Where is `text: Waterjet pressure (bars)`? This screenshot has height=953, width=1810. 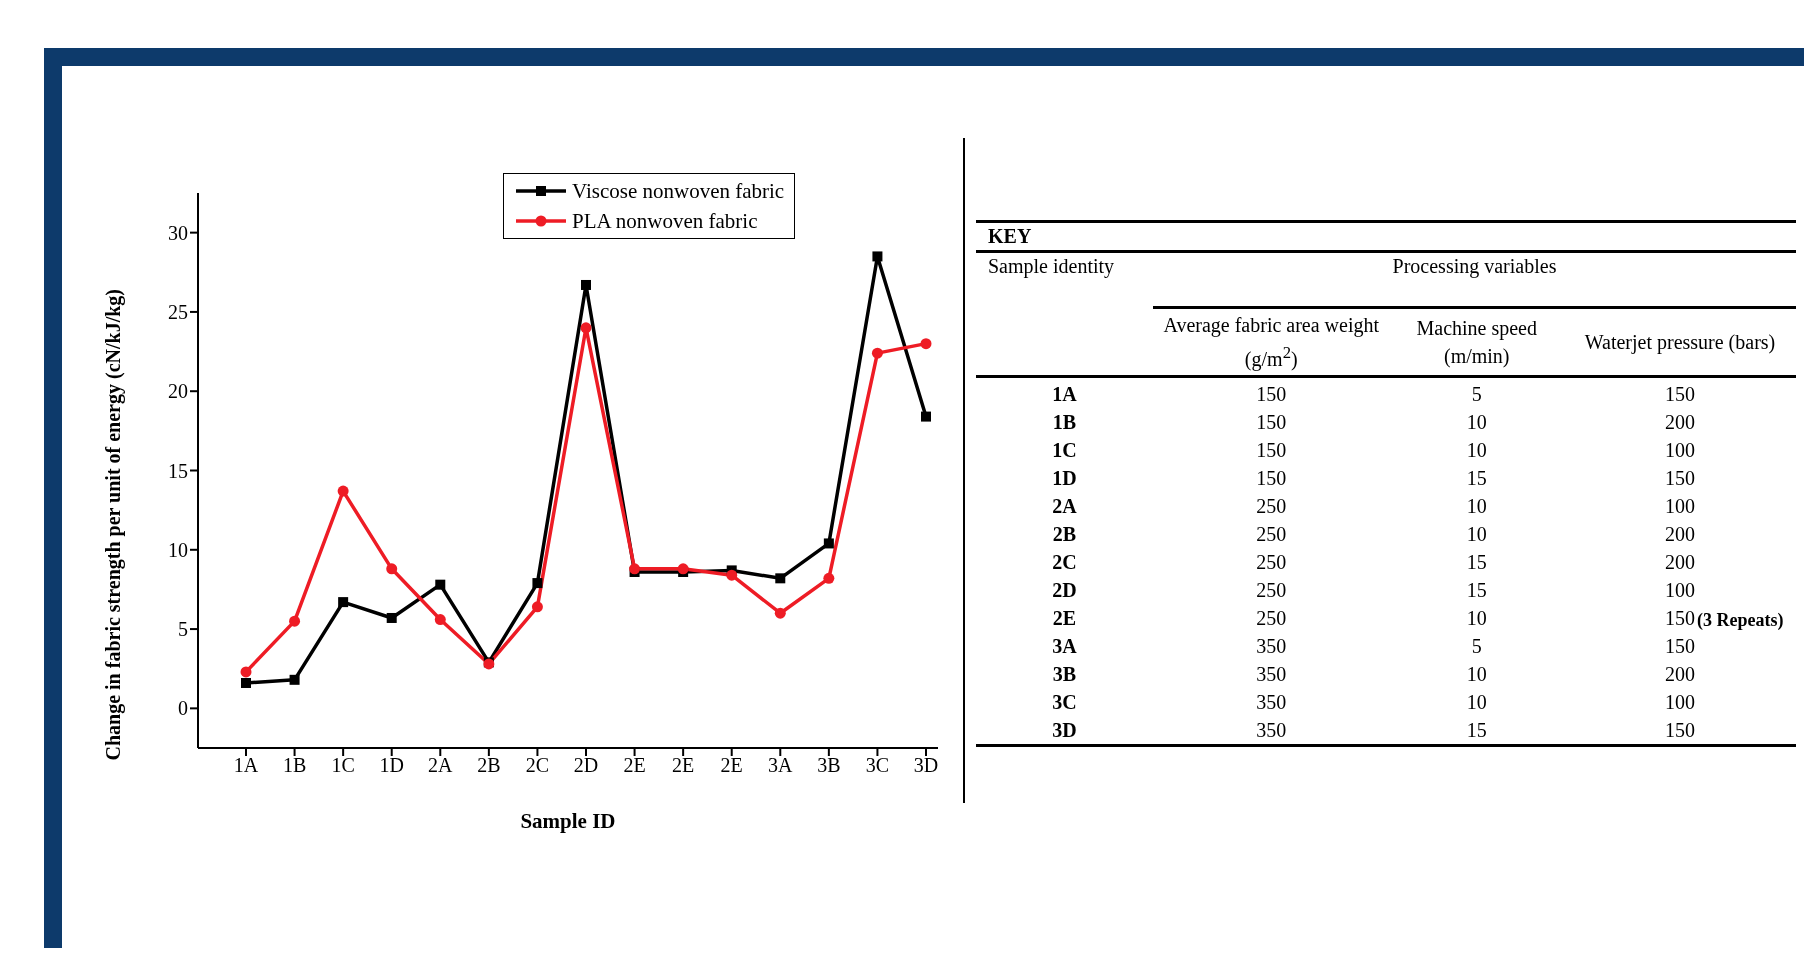
text: Waterjet pressure (bars) is located at coordinates (1680, 342).